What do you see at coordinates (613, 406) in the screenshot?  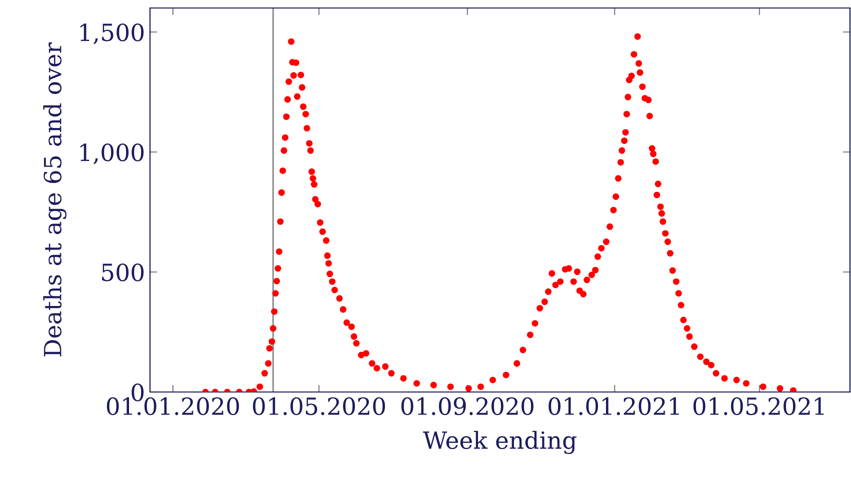 I see `x-tick-label: 01.01.2021` at bounding box center [613, 406].